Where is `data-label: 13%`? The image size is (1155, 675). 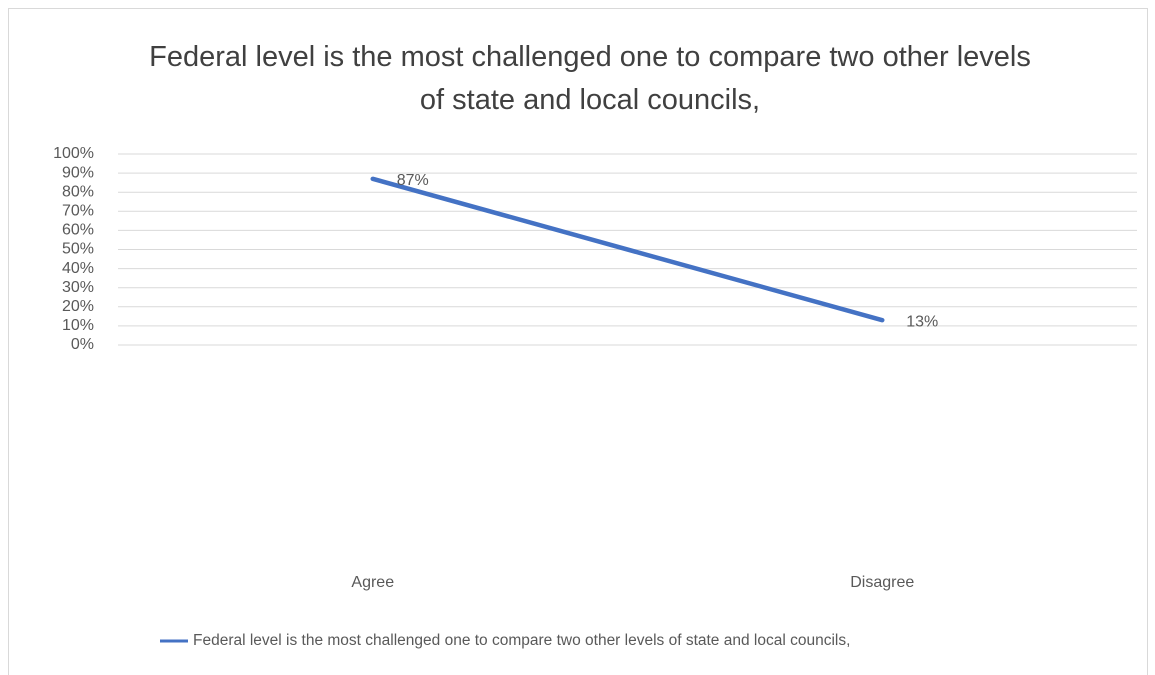
data-label: 13% is located at coordinates (922, 321).